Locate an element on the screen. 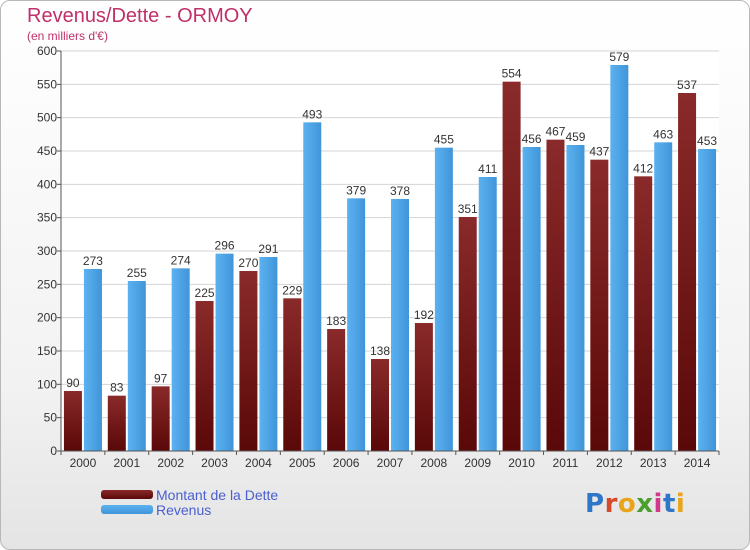 Image resolution: width=750 pixels, height=550 pixels. y-tick-label: 150 is located at coordinates (47, 351).